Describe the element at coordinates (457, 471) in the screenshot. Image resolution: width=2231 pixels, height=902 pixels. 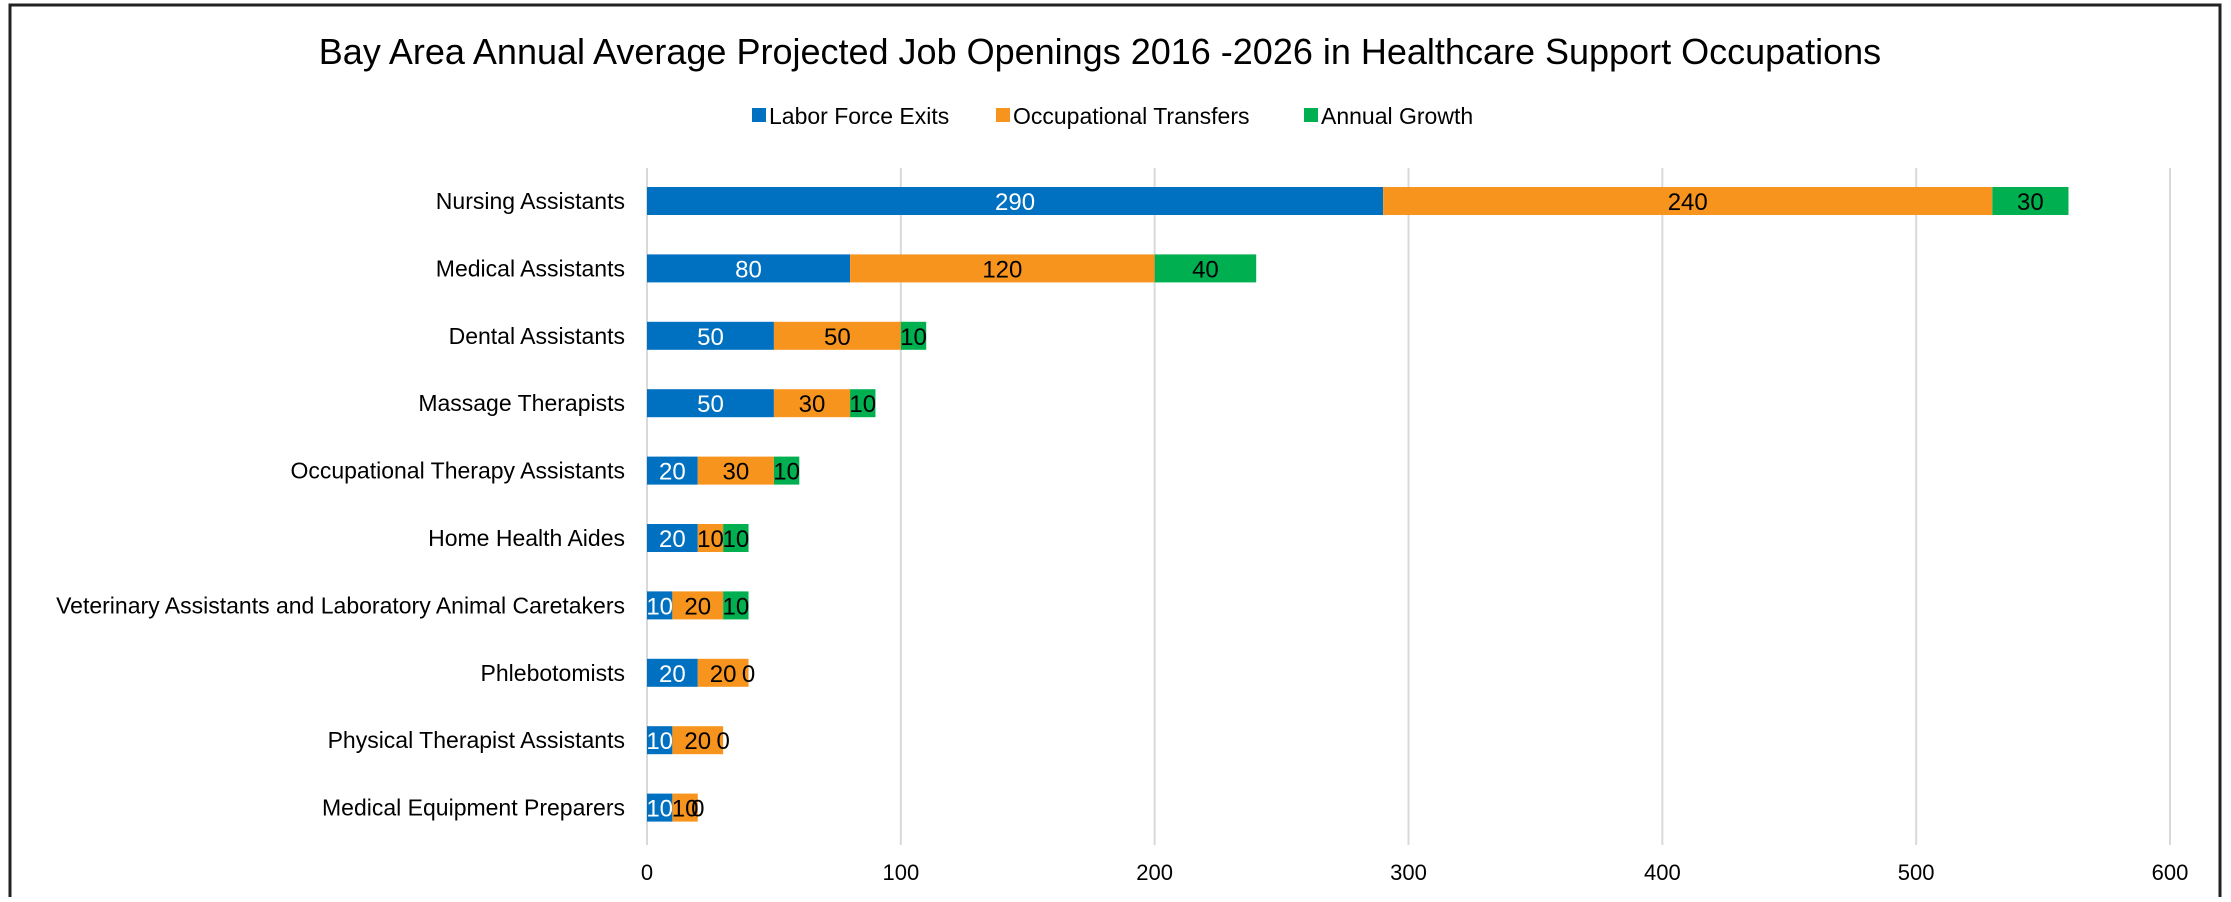
I see `category-label: Occupational Therapy Assistants` at that location.